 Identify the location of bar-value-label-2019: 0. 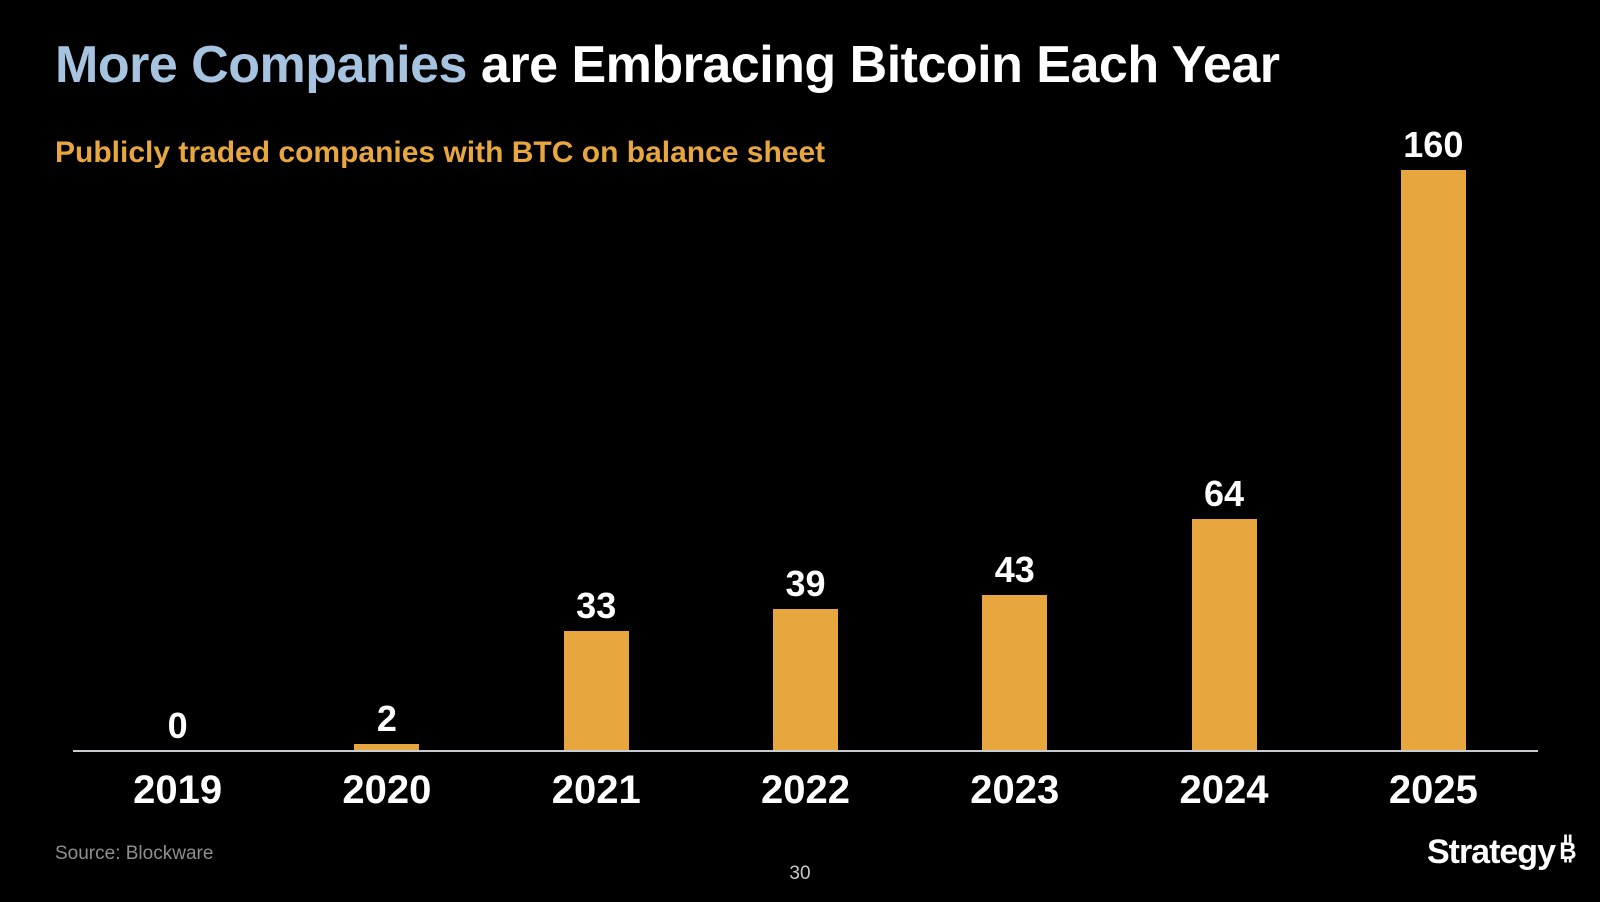
(177, 725).